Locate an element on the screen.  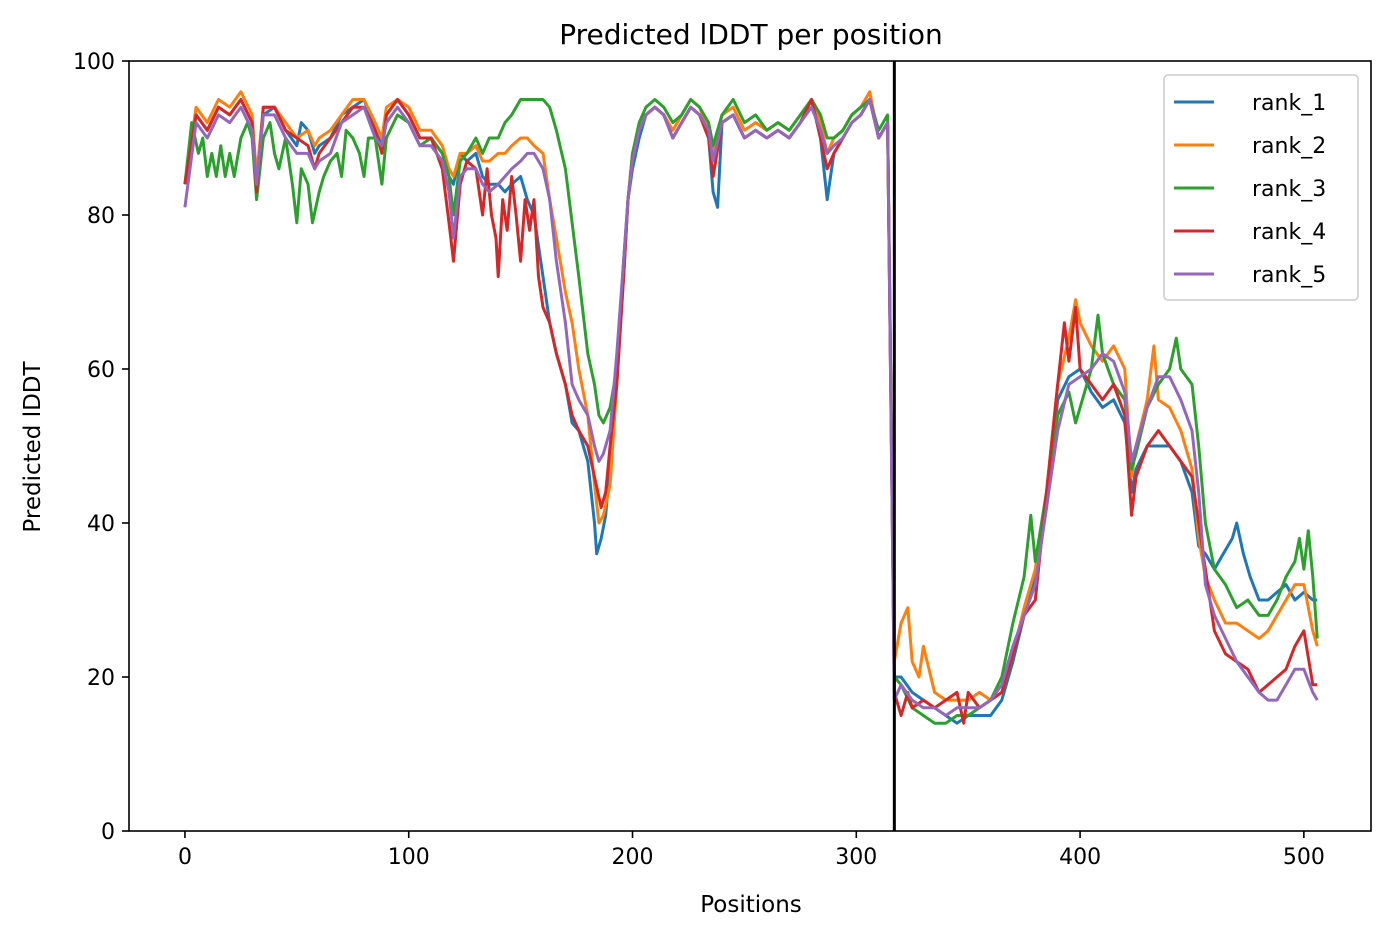
x-tick-label: 500 is located at coordinates (1304, 857).